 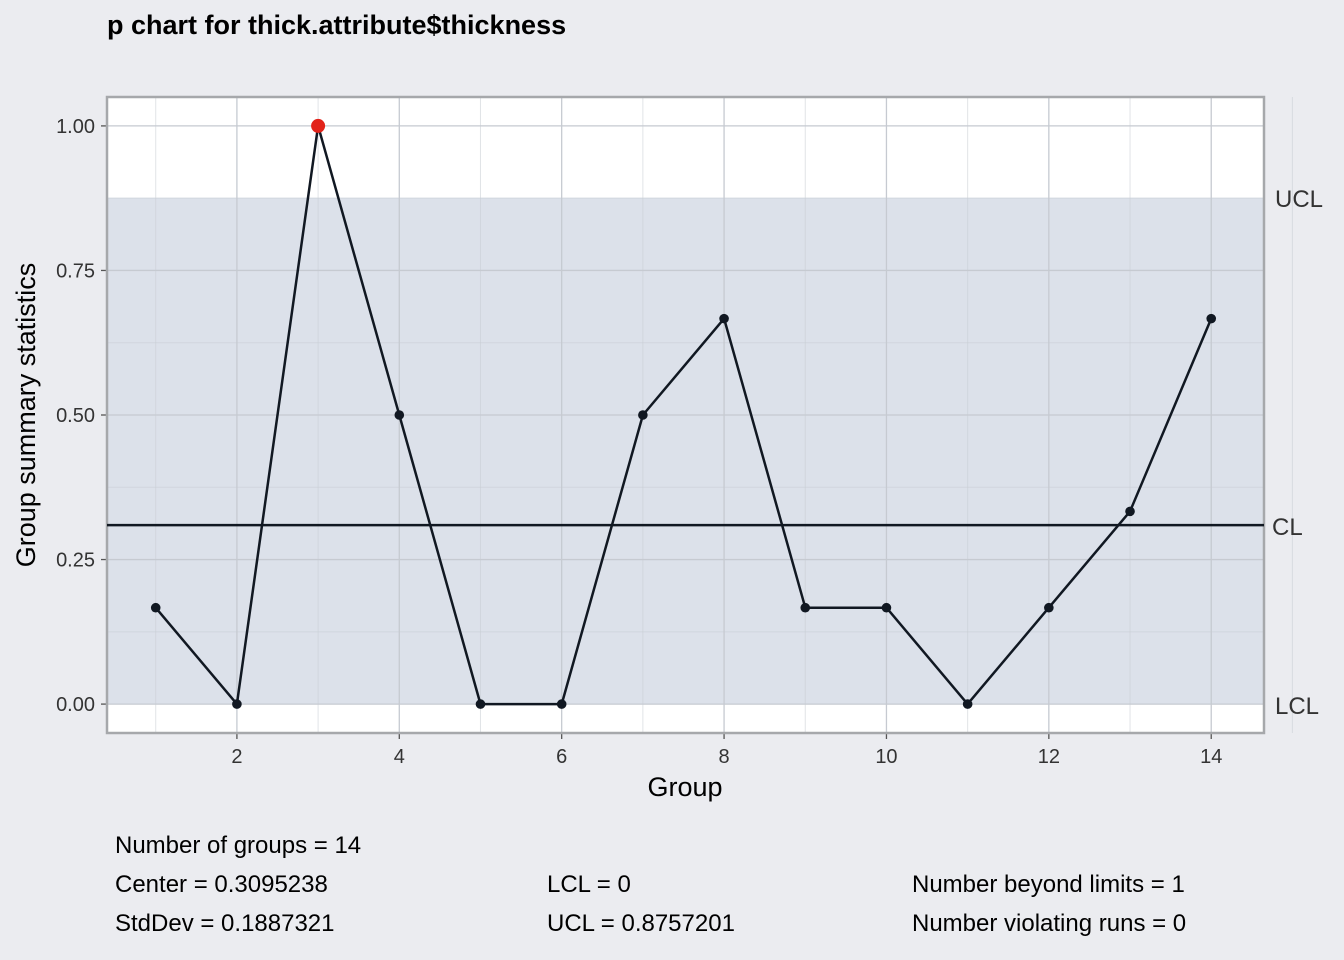 What do you see at coordinates (561, 757) in the screenshot?
I see `x-tick-label: 6` at bounding box center [561, 757].